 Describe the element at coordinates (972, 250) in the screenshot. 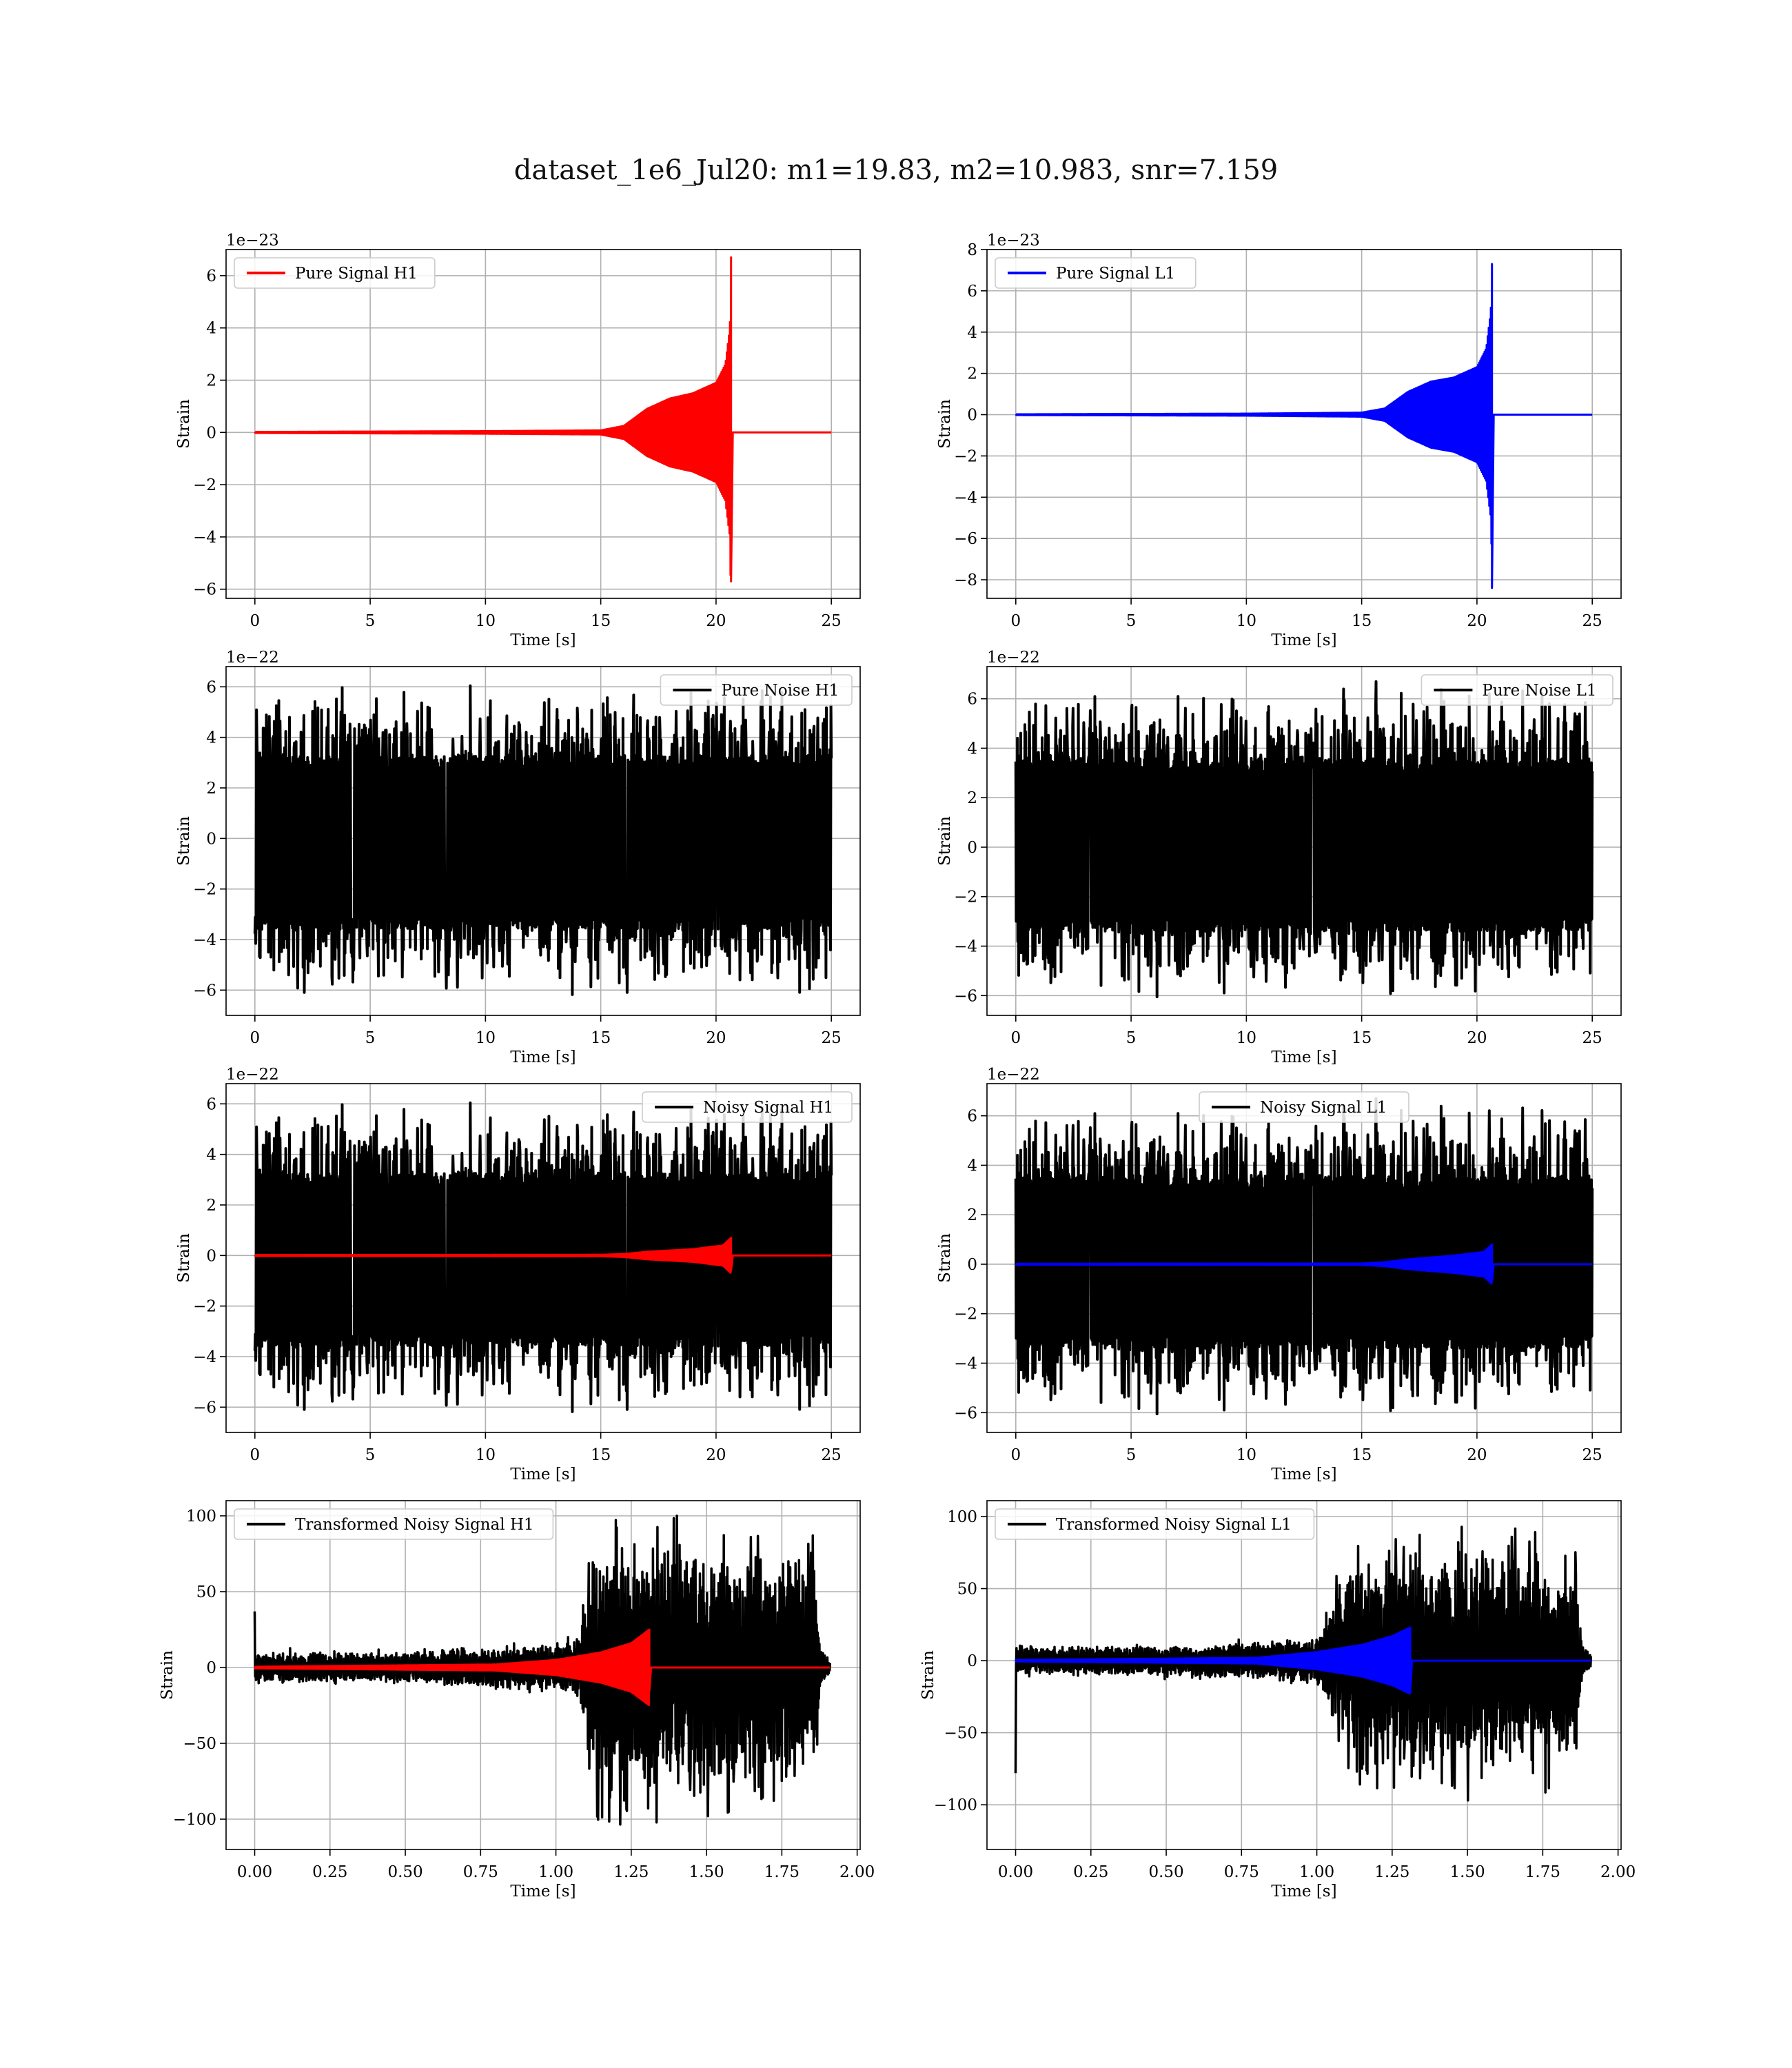

I see `y-tick-label: 8` at that location.